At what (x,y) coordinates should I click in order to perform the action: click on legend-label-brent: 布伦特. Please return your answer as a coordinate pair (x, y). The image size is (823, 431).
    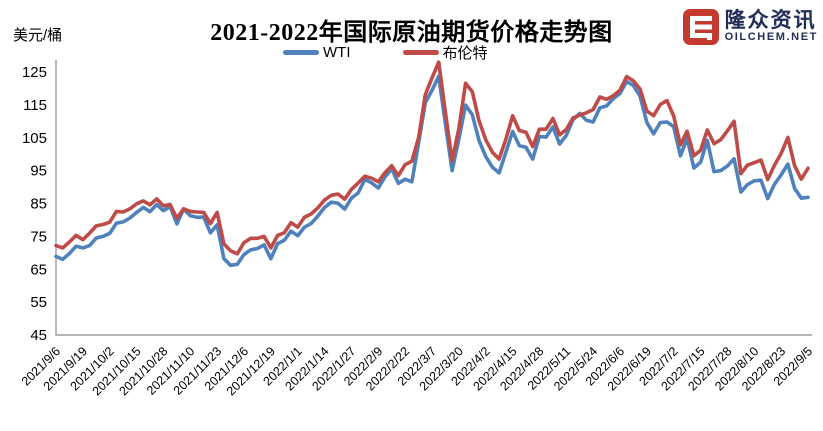
    Looking at the image, I should click on (465, 53).